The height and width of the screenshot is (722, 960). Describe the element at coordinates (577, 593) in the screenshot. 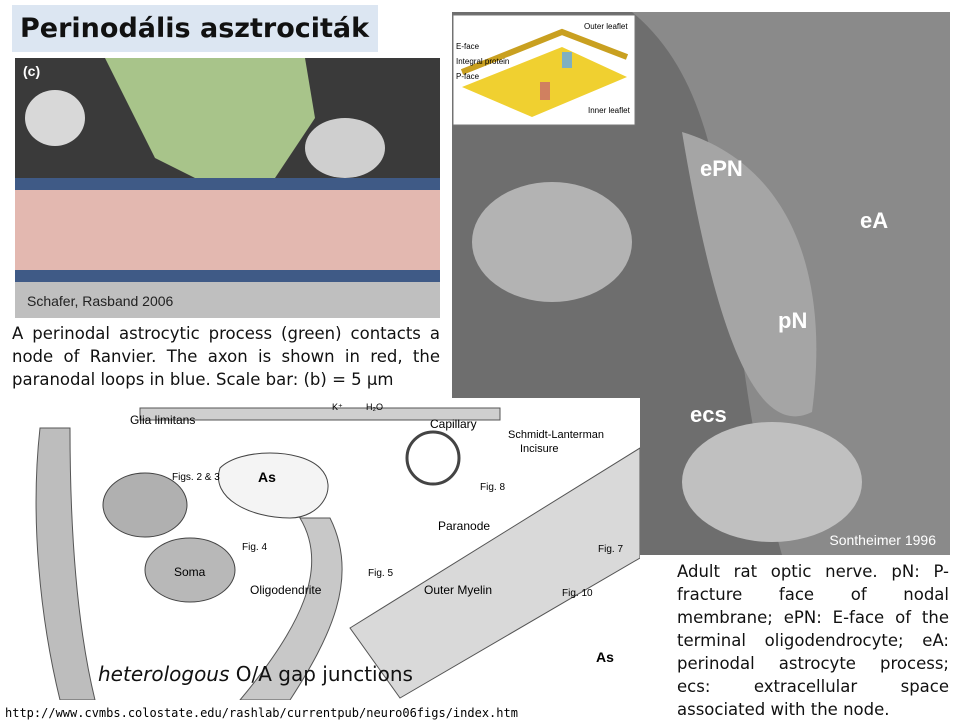

I see `schematic-label: Fig. 10` at that location.